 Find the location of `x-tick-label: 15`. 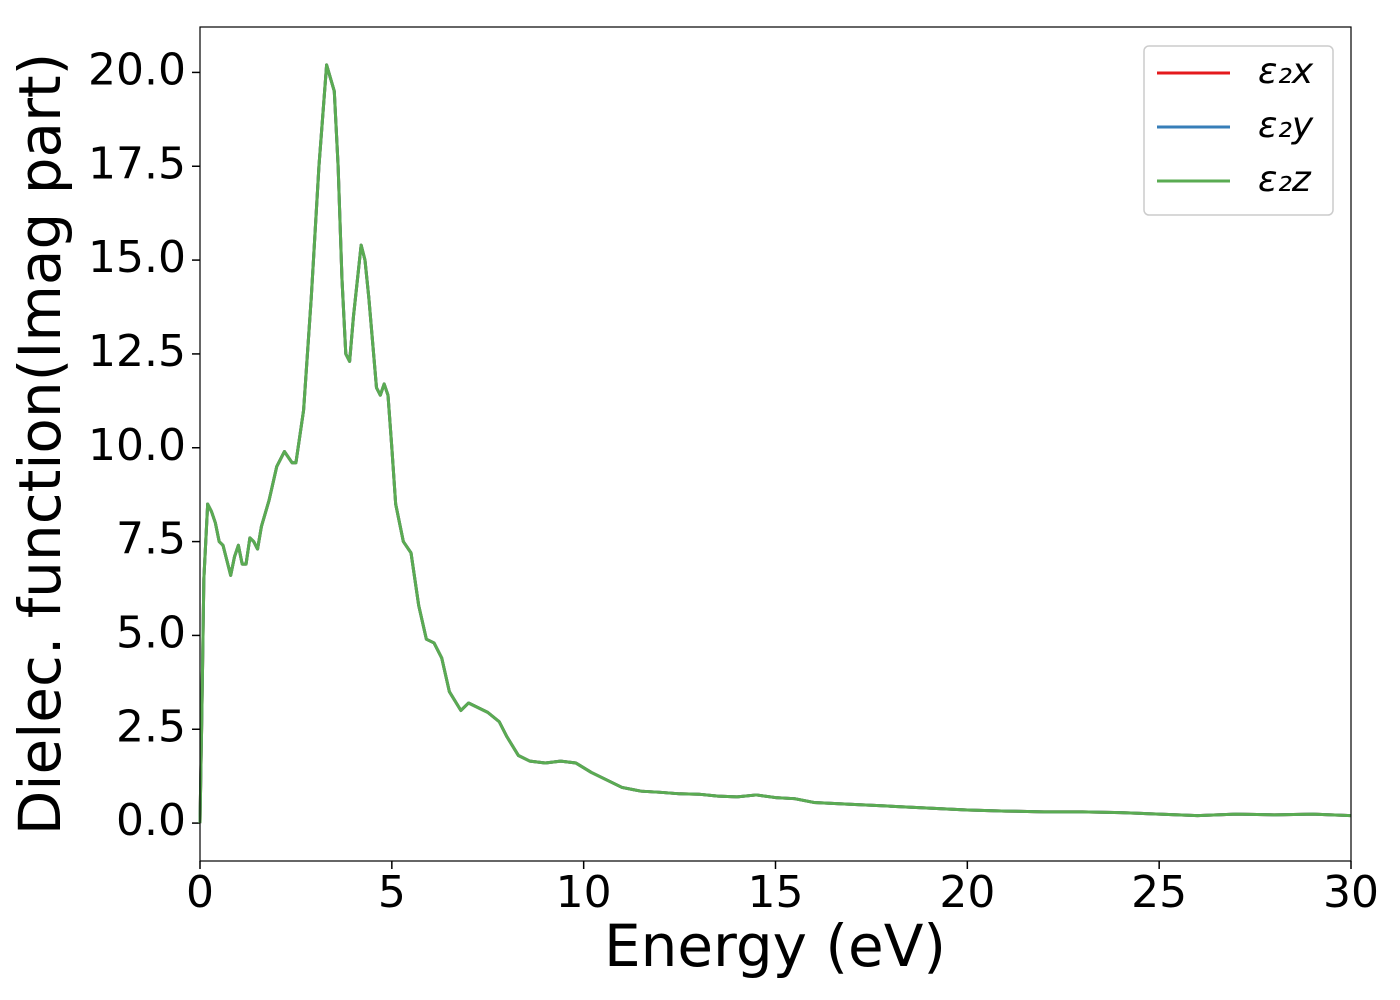

x-tick-label: 15 is located at coordinates (776, 892).